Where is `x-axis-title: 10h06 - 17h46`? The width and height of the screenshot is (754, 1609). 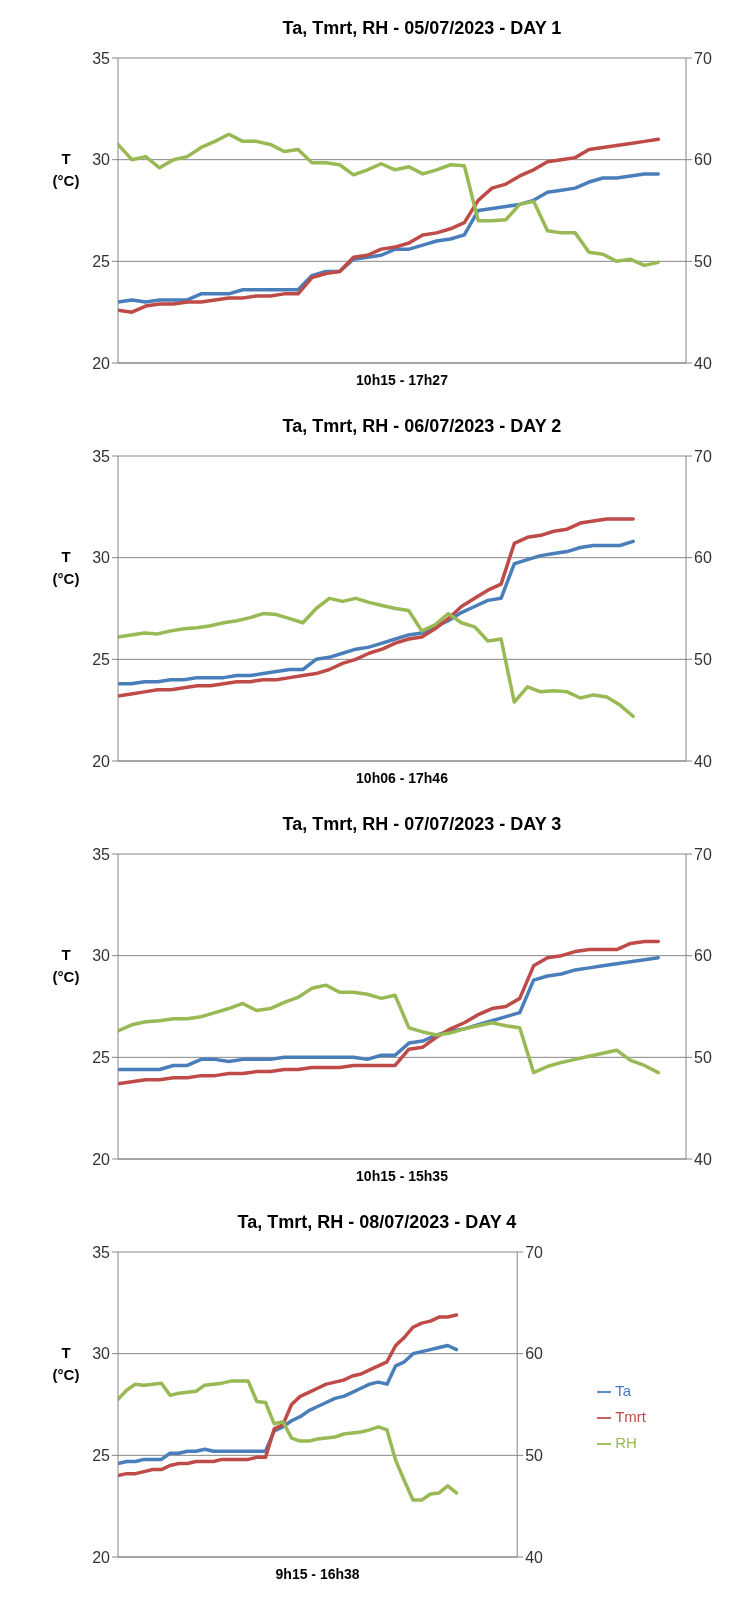 x-axis-title: 10h06 - 17h46 is located at coordinates (402, 778).